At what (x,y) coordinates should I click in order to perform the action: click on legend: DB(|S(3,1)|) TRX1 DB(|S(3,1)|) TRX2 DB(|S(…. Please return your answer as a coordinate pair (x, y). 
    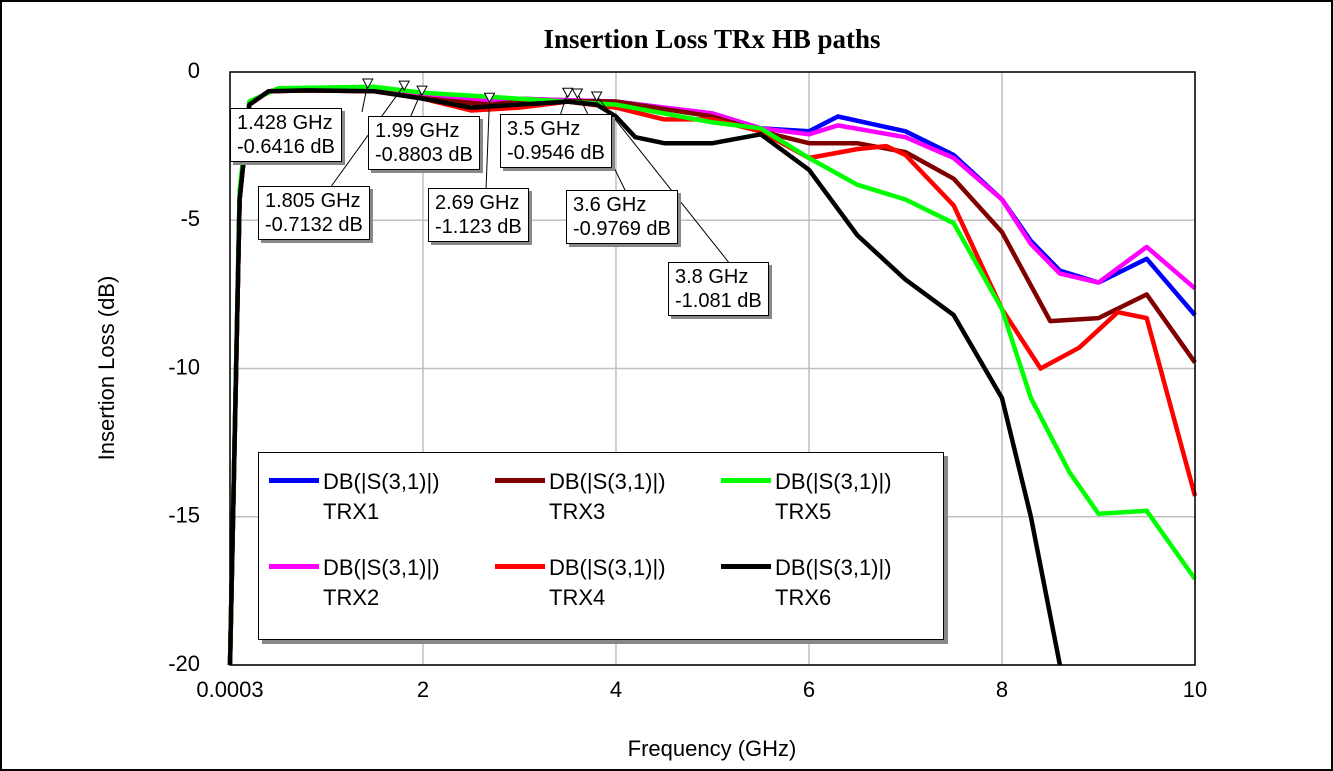
    Looking at the image, I should click on (601, 546).